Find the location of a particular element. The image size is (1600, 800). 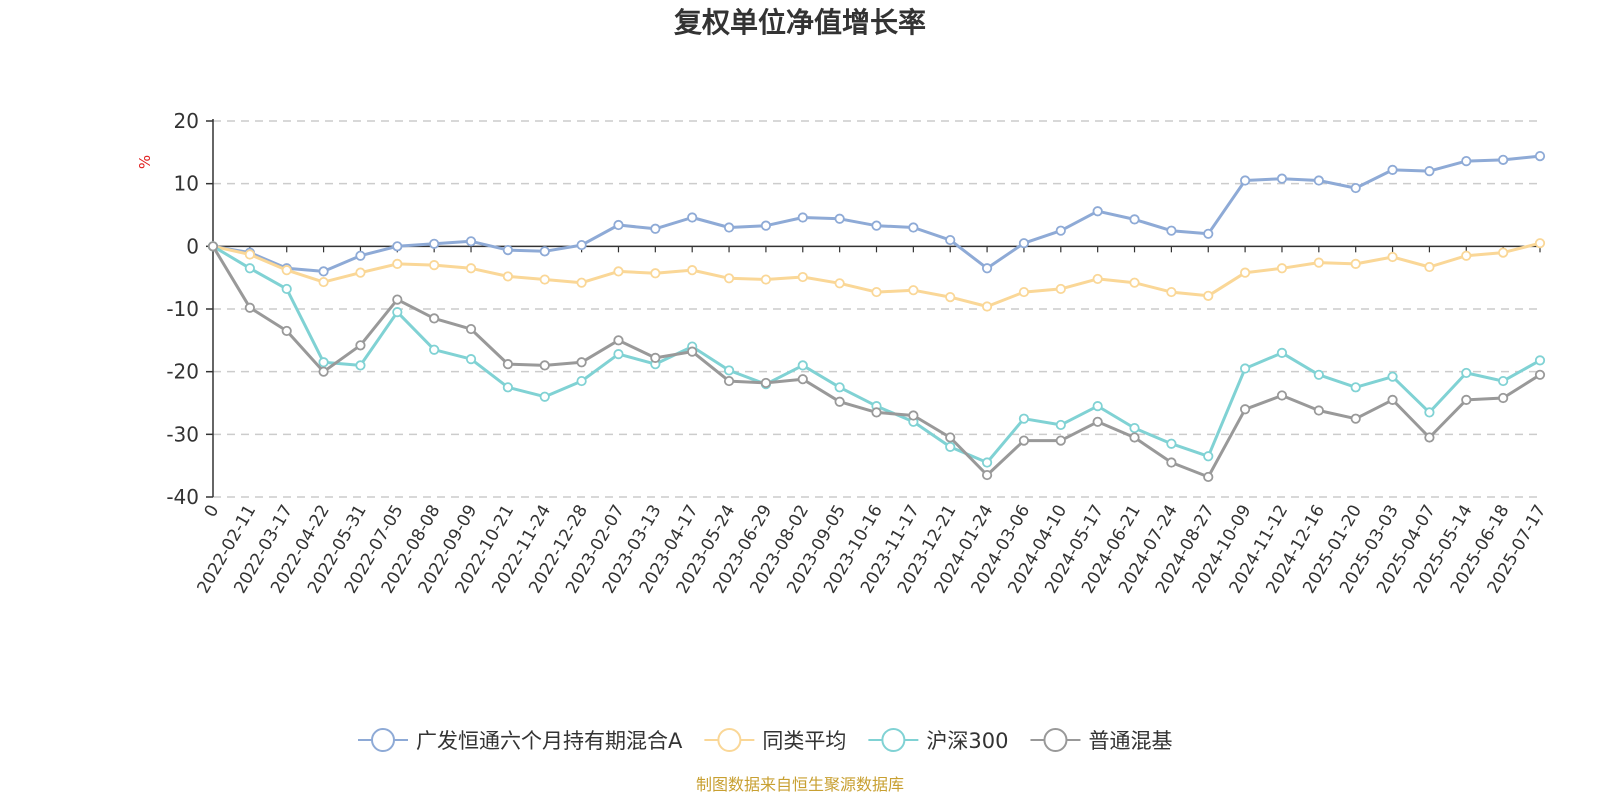

legend-item: 同类平均 is located at coordinates (775, 740).